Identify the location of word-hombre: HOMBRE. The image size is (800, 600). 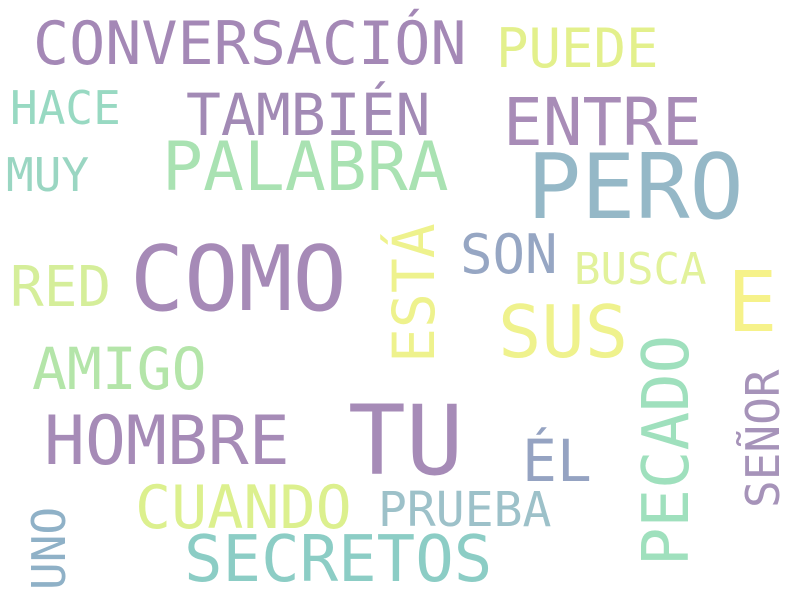
(167, 441).